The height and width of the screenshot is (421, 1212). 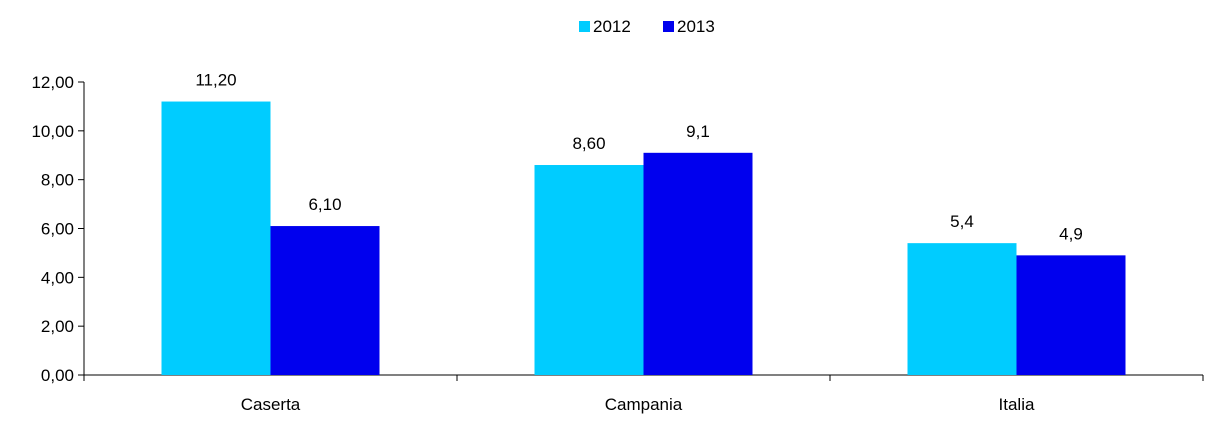 I want to click on y-tick-label: 0,00, so click(x=57, y=375).